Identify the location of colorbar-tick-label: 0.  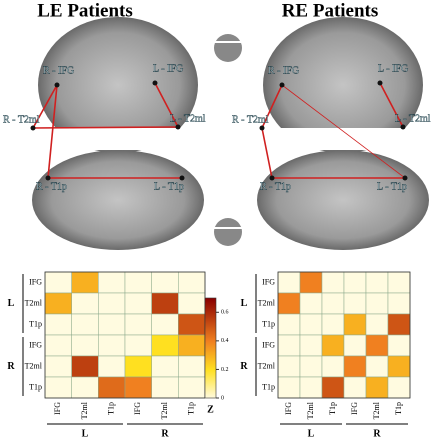
(222, 398).